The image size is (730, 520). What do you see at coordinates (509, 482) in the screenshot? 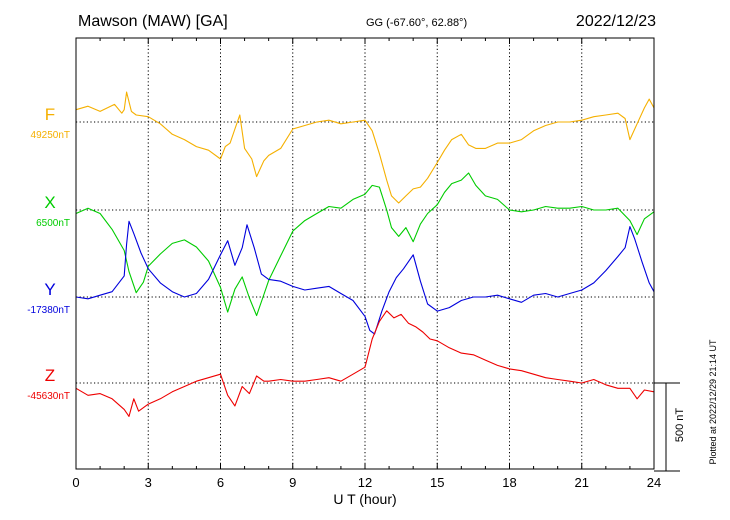
I see `x-tick-label: 18` at bounding box center [509, 482].